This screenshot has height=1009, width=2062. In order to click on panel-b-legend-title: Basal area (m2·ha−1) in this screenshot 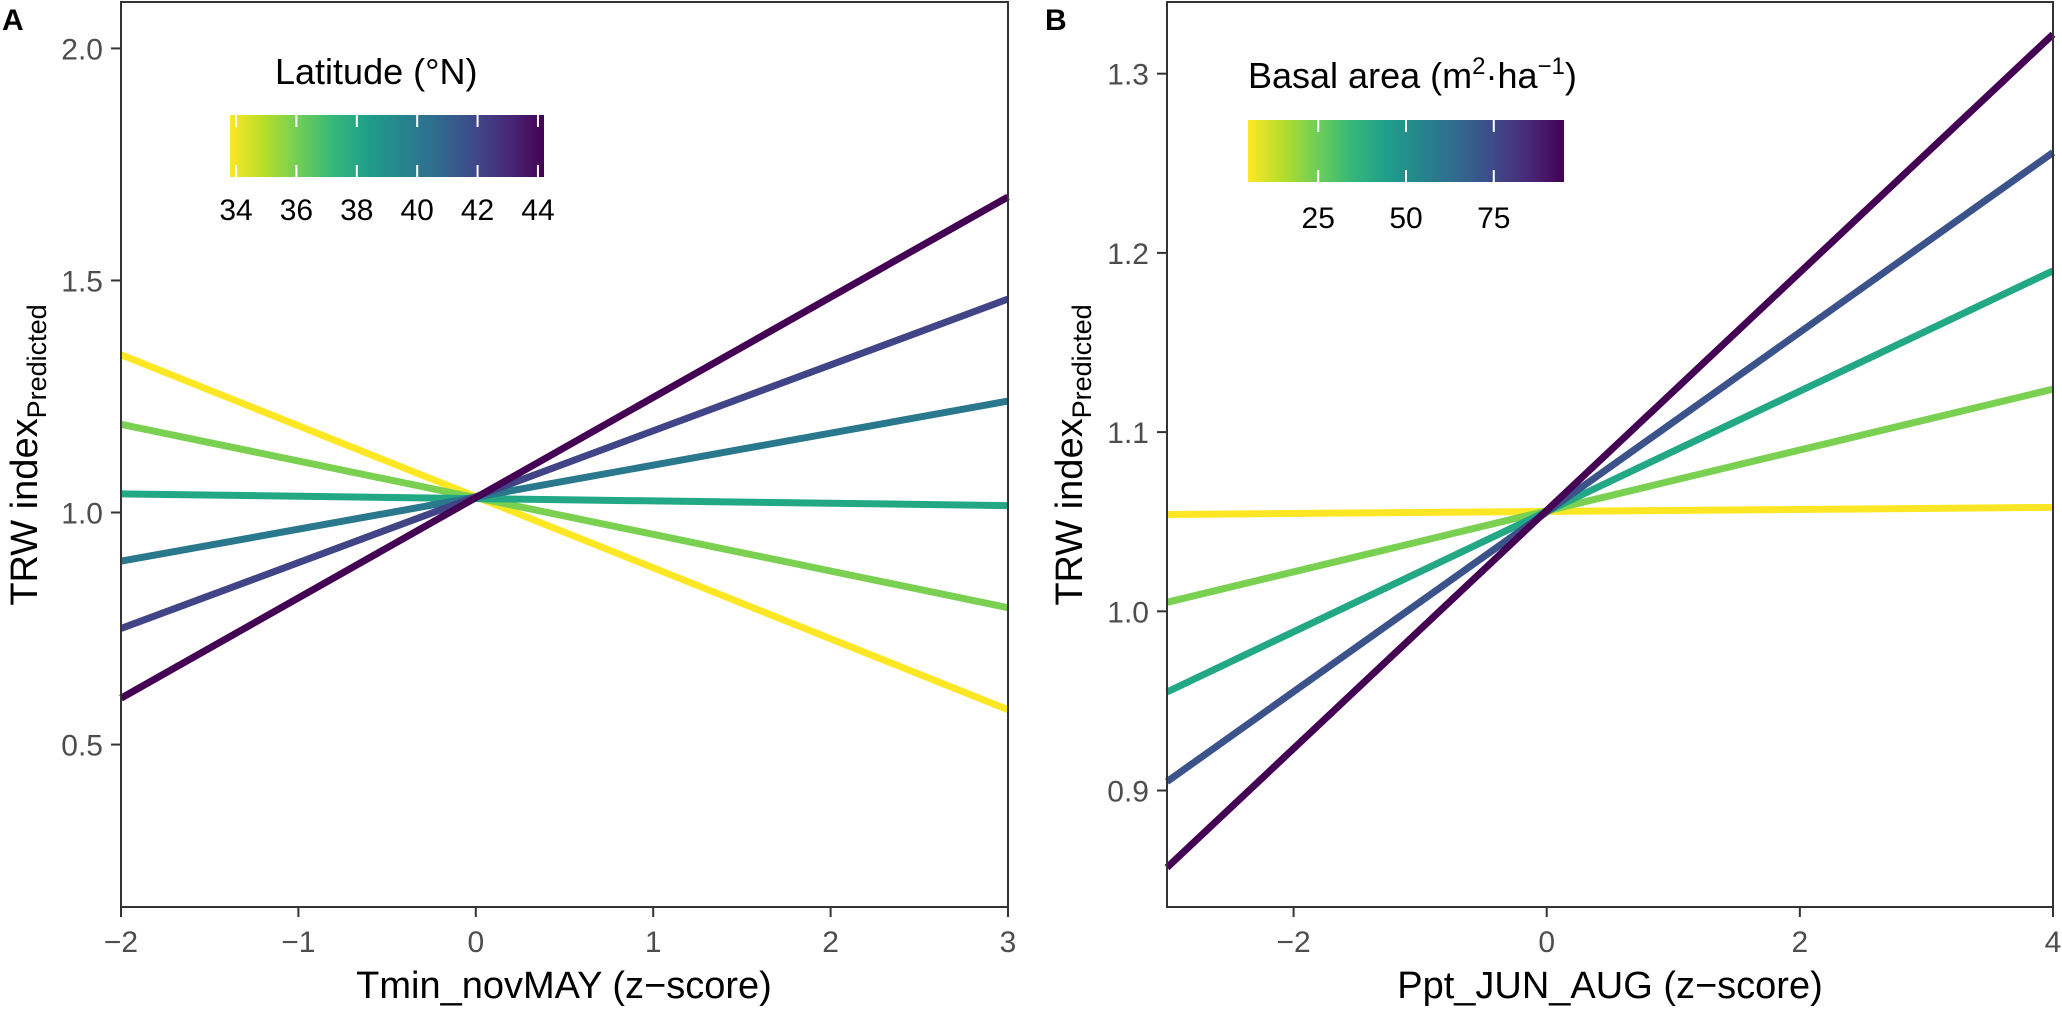, I will do `click(1412, 74)`.